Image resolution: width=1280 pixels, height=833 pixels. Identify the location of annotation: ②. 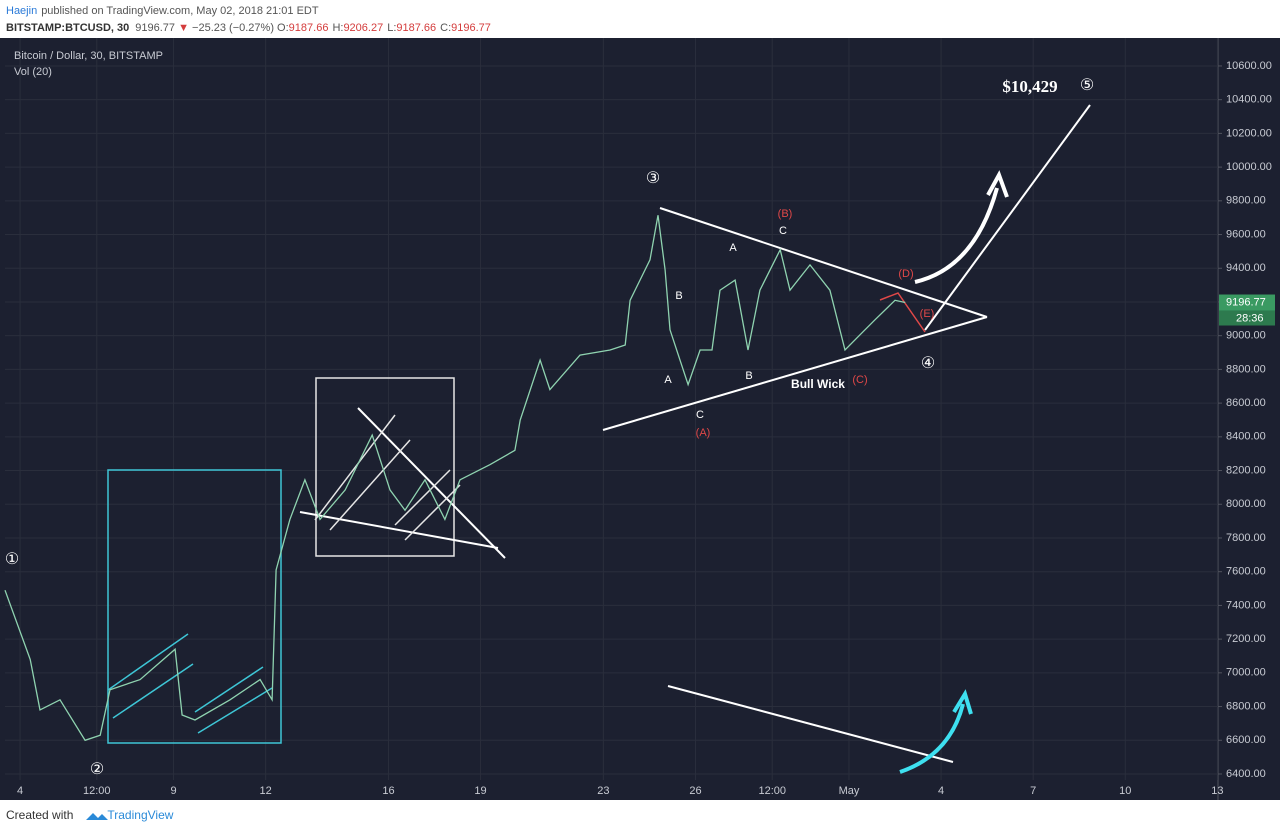
(97, 769).